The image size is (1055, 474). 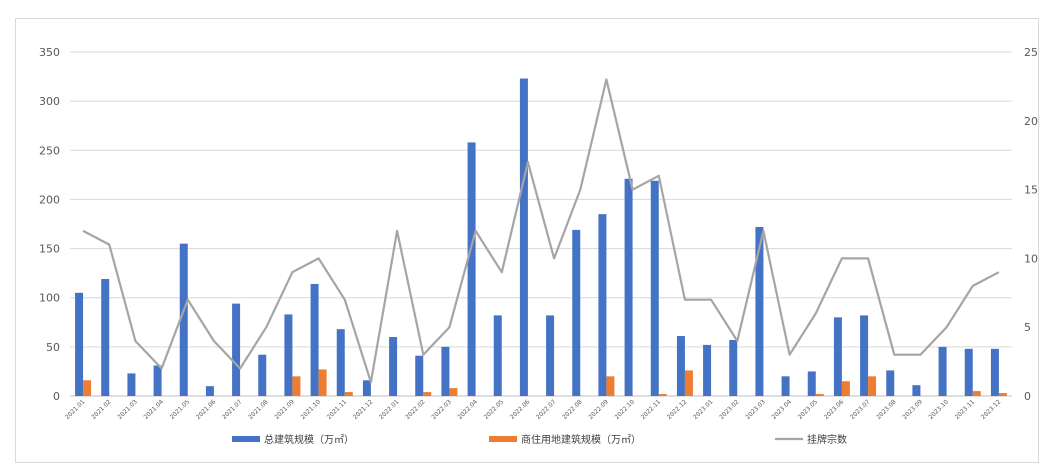 What do you see at coordinates (1031, 258) in the screenshot?
I see `y2-tick-label: 10` at bounding box center [1031, 258].